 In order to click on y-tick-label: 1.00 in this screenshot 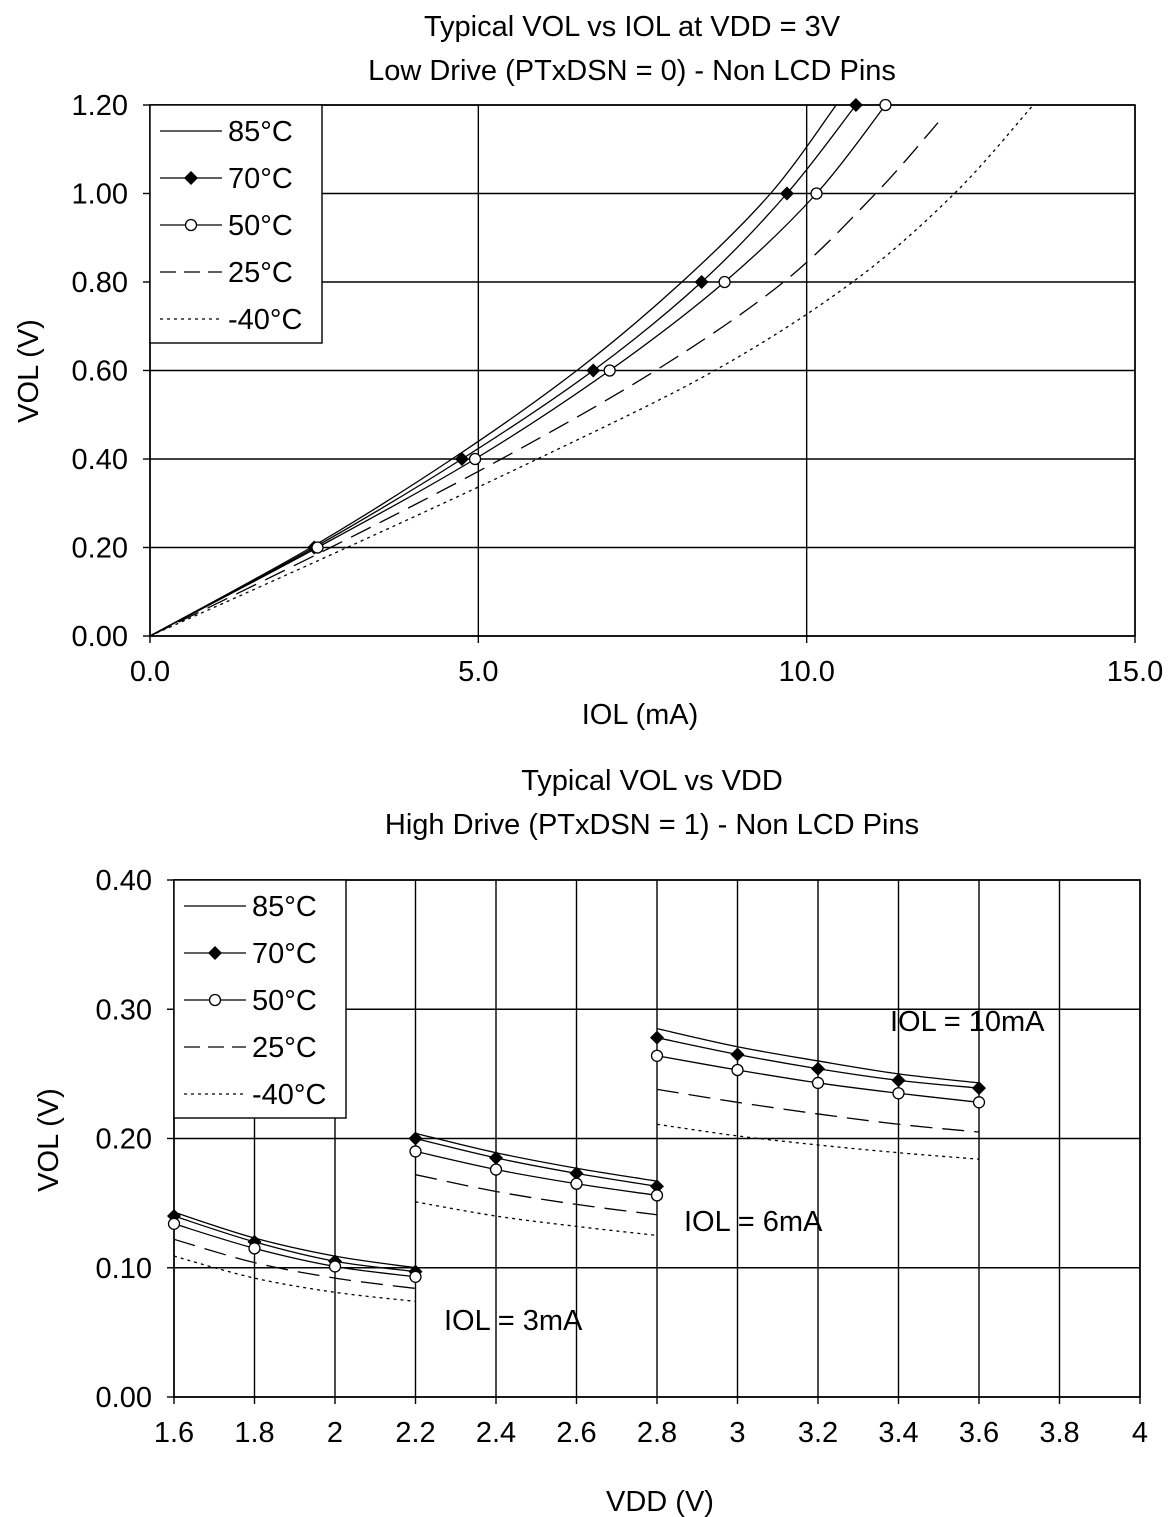, I will do `click(100, 195)`.